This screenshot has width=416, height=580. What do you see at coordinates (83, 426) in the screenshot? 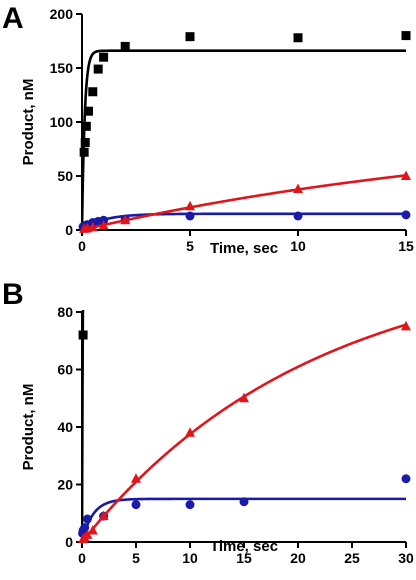
I see `fit-curve-square` at bounding box center [83, 426].